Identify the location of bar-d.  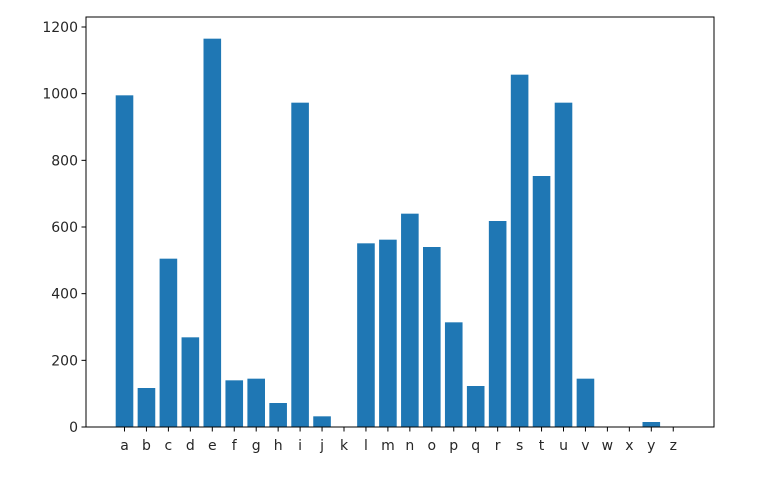
(190, 382).